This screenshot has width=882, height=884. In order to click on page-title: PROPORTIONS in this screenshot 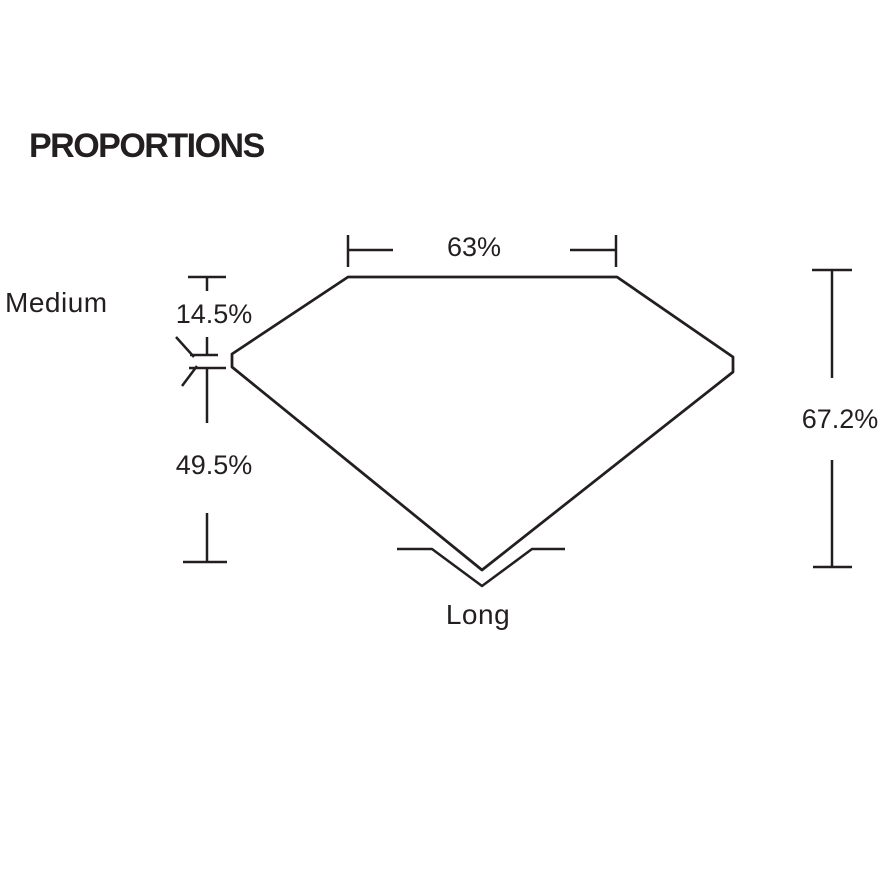, I will do `click(147, 146)`.